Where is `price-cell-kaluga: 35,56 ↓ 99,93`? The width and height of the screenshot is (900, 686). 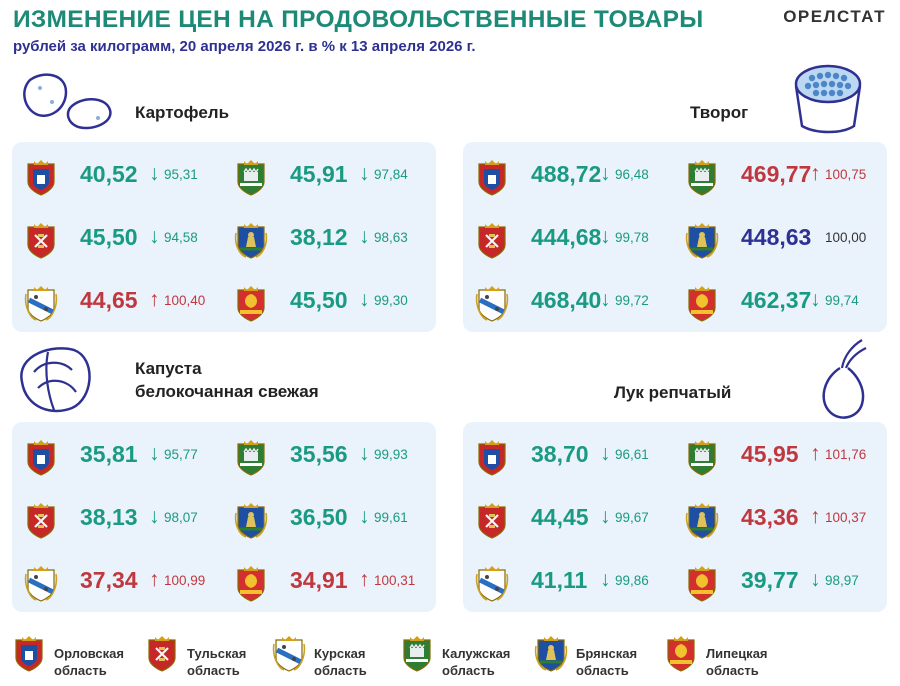
price-cell-kaluga: 35,56 ↓ 99,93 is located at coordinates (339, 455).